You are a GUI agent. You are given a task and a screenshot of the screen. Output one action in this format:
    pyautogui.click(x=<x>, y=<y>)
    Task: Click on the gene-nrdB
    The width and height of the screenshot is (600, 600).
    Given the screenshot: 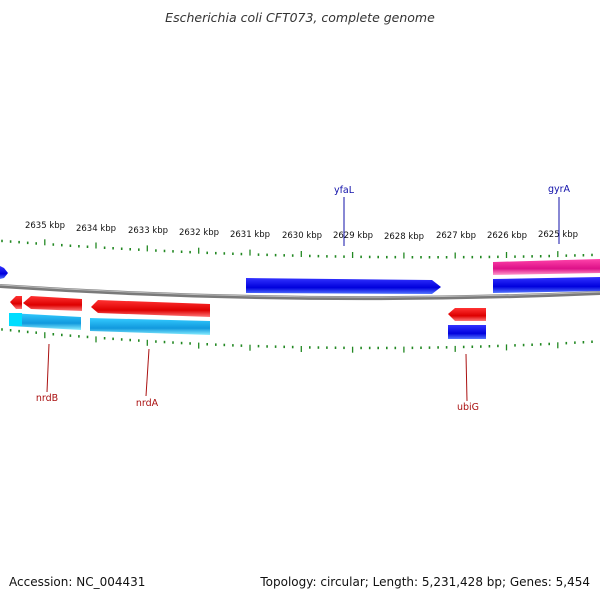 What is the action you would take?
    pyautogui.click(x=52, y=303)
    